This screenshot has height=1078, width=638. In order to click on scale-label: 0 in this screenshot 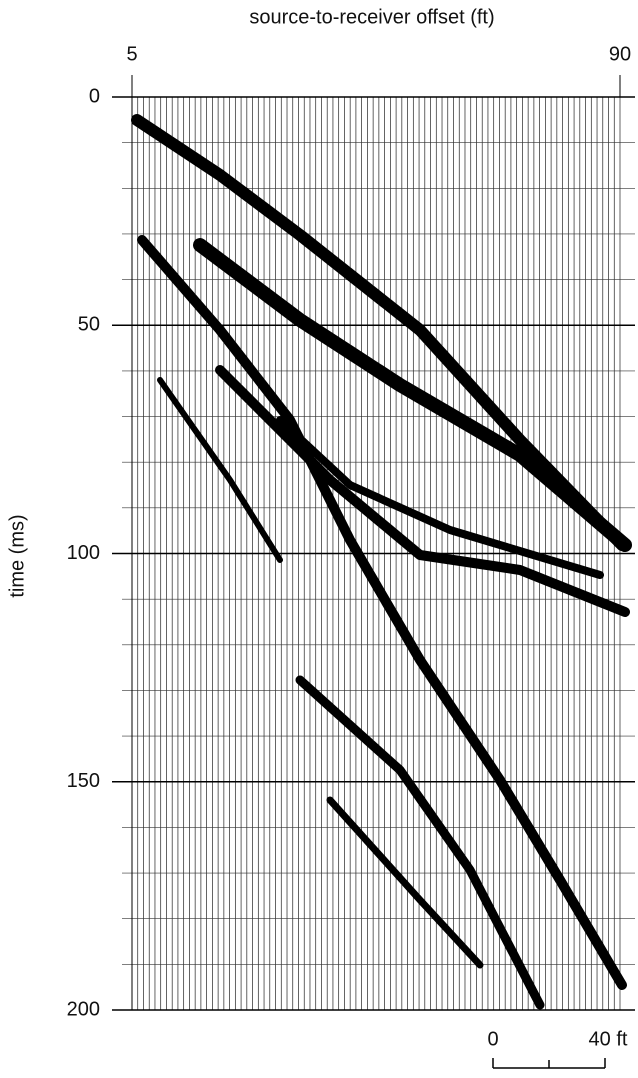, I will do `click(492, 1039)`.